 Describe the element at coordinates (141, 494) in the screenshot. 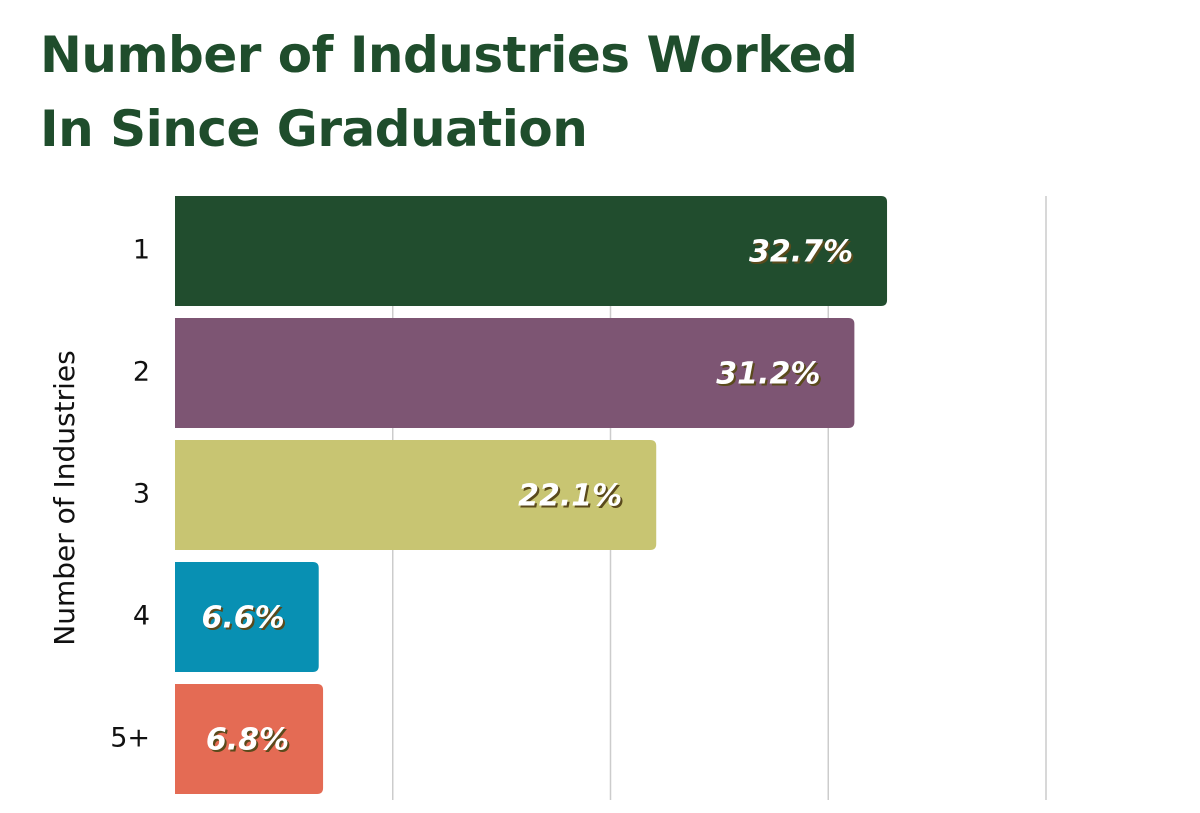

I see `y-tick-label: 3` at that location.